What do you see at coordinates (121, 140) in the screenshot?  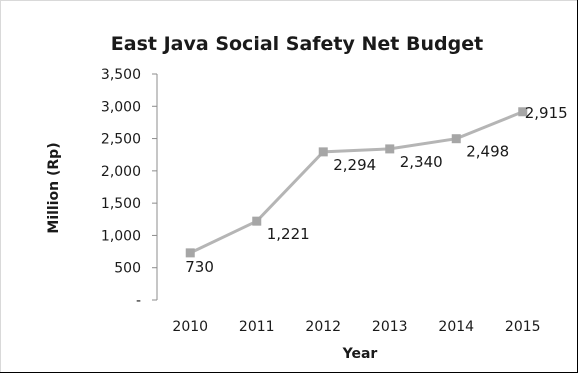 I see `y-tick-label: 2,500` at bounding box center [121, 140].